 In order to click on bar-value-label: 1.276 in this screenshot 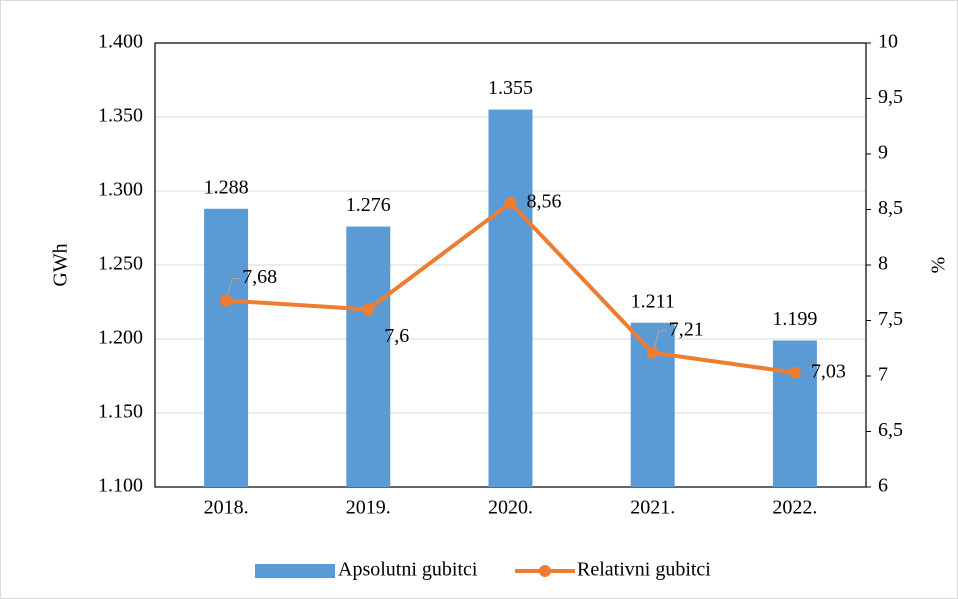, I will do `click(368, 205)`.